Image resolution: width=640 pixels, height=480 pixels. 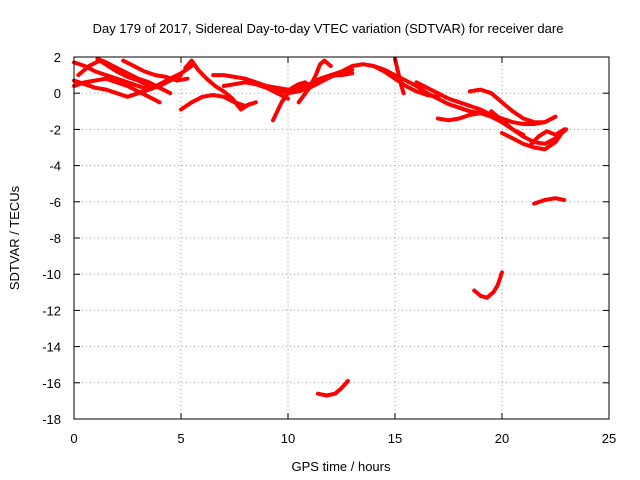 I want to click on y-tick-label: -16, so click(x=51, y=383).